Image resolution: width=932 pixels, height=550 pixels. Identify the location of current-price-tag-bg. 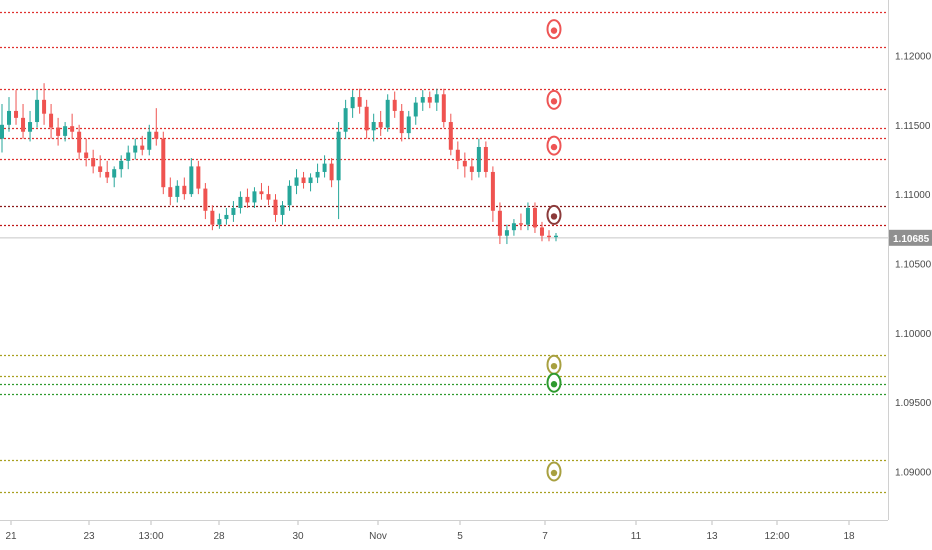
(910, 237).